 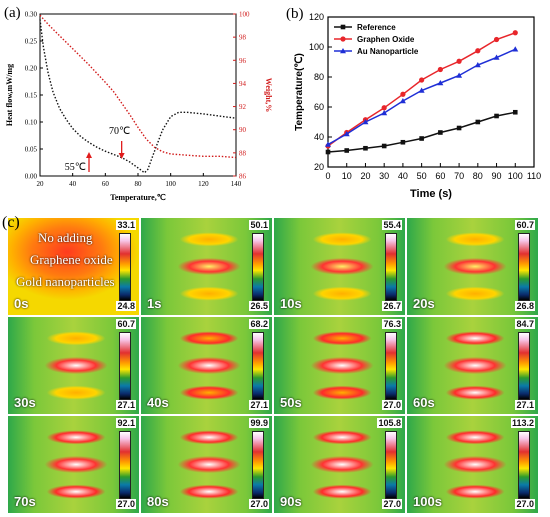 What do you see at coordinates (316, 17) in the screenshot?
I see `y-tick-label: 120` at bounding box center [316, 17].